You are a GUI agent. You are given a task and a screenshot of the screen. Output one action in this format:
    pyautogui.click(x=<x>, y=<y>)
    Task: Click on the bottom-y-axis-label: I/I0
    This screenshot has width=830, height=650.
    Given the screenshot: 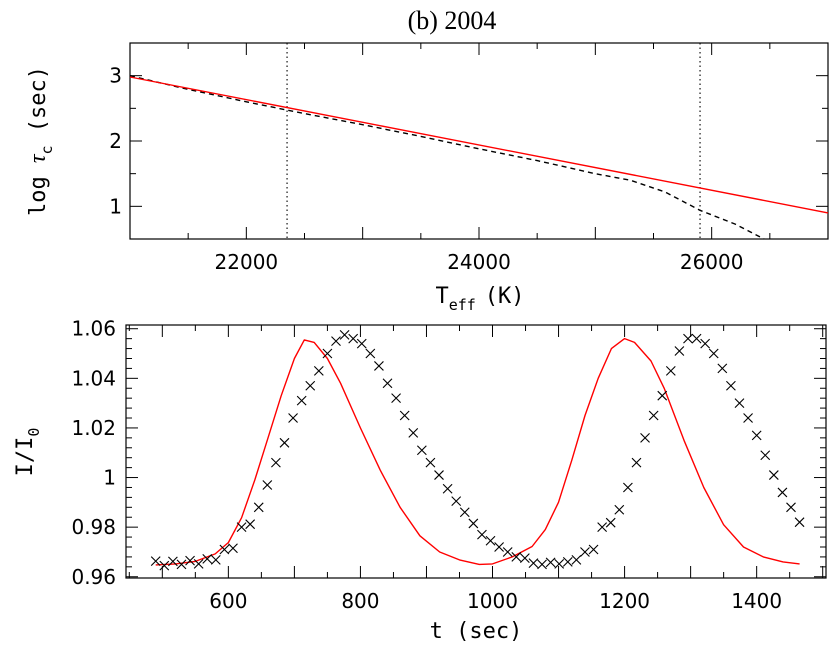 What is the action you would take?
    pyautogui.click(x=28, y=452)
    